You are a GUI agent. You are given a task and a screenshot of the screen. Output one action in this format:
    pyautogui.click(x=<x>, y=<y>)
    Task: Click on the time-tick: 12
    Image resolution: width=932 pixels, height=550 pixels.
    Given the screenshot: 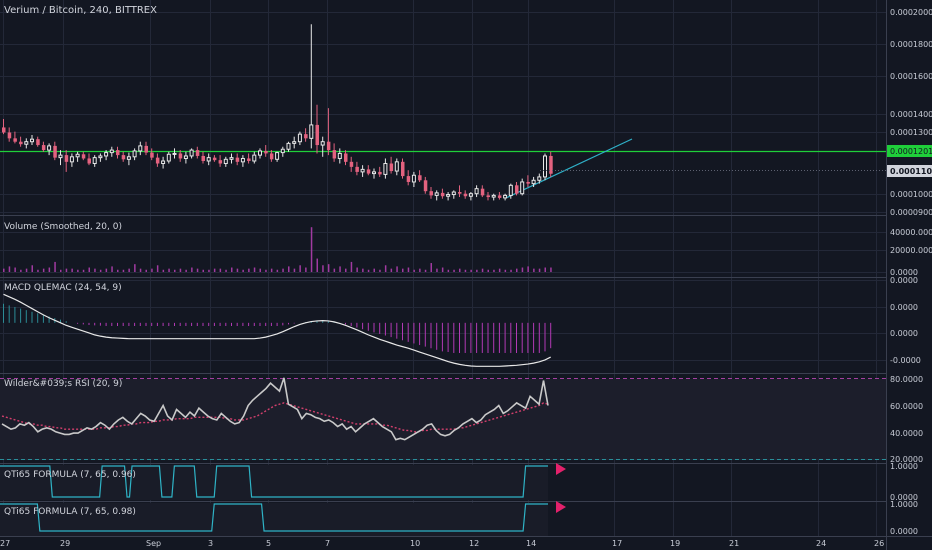 What is the action you would take?
    pyautogui.click(x=474, y=543)
    